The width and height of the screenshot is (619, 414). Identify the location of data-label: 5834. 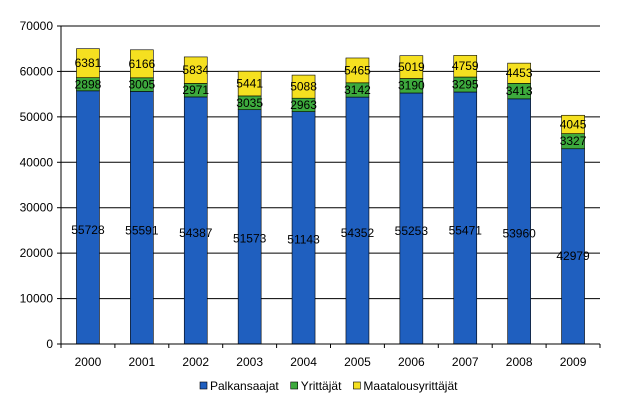
(195, 70).